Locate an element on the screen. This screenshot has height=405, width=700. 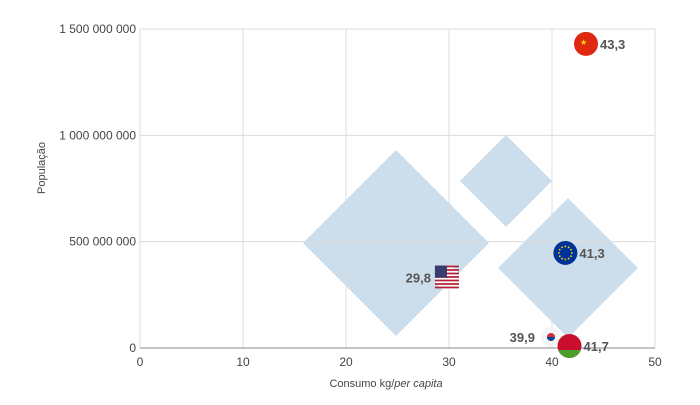
x-axis-label-prefix: Consumo kg/ is located at coordinates (362, 384).